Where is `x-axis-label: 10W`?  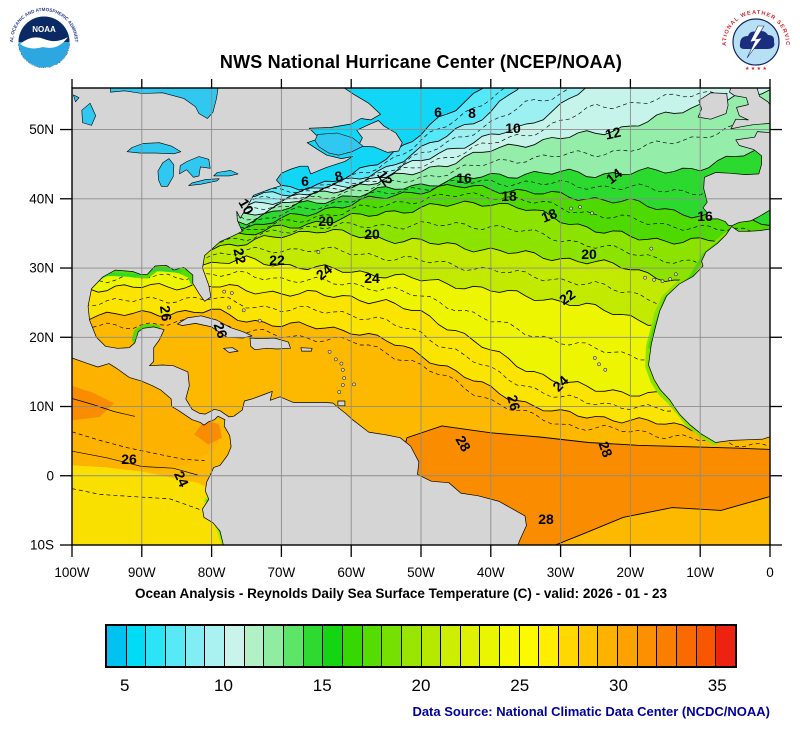 x-axis-label: 10W is located at coordinates (700, 572).